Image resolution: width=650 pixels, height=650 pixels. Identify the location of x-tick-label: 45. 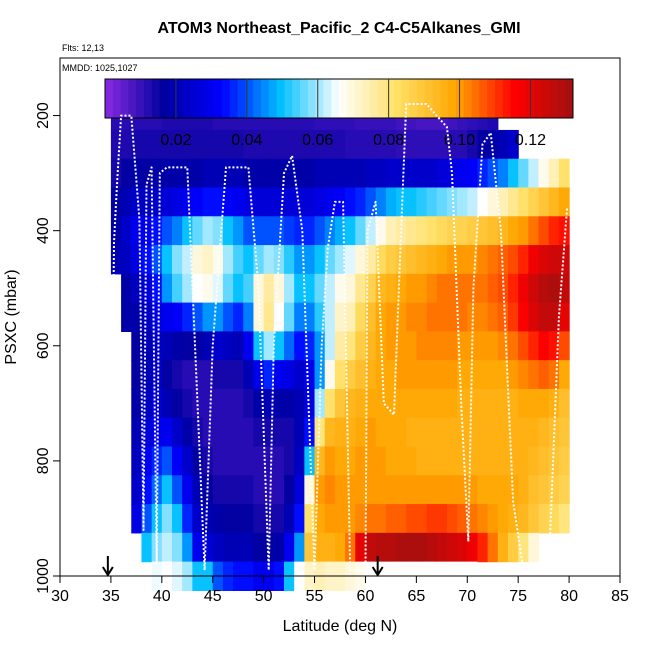
(213, 596).